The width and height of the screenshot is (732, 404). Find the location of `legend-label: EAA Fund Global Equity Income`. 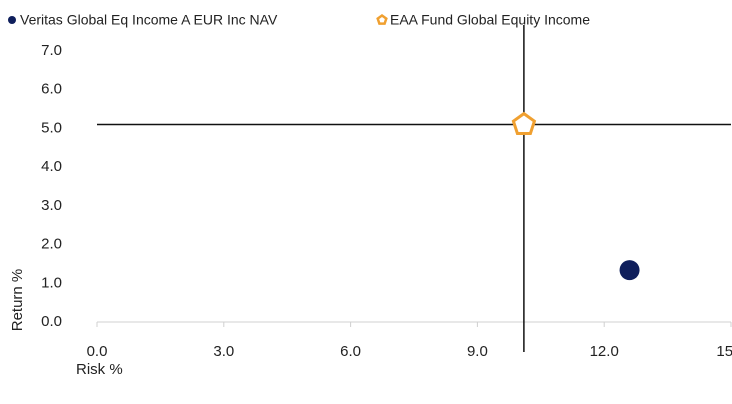

legend-label: EAA Fund Global Equity Income is located at coordinates (490, 20).